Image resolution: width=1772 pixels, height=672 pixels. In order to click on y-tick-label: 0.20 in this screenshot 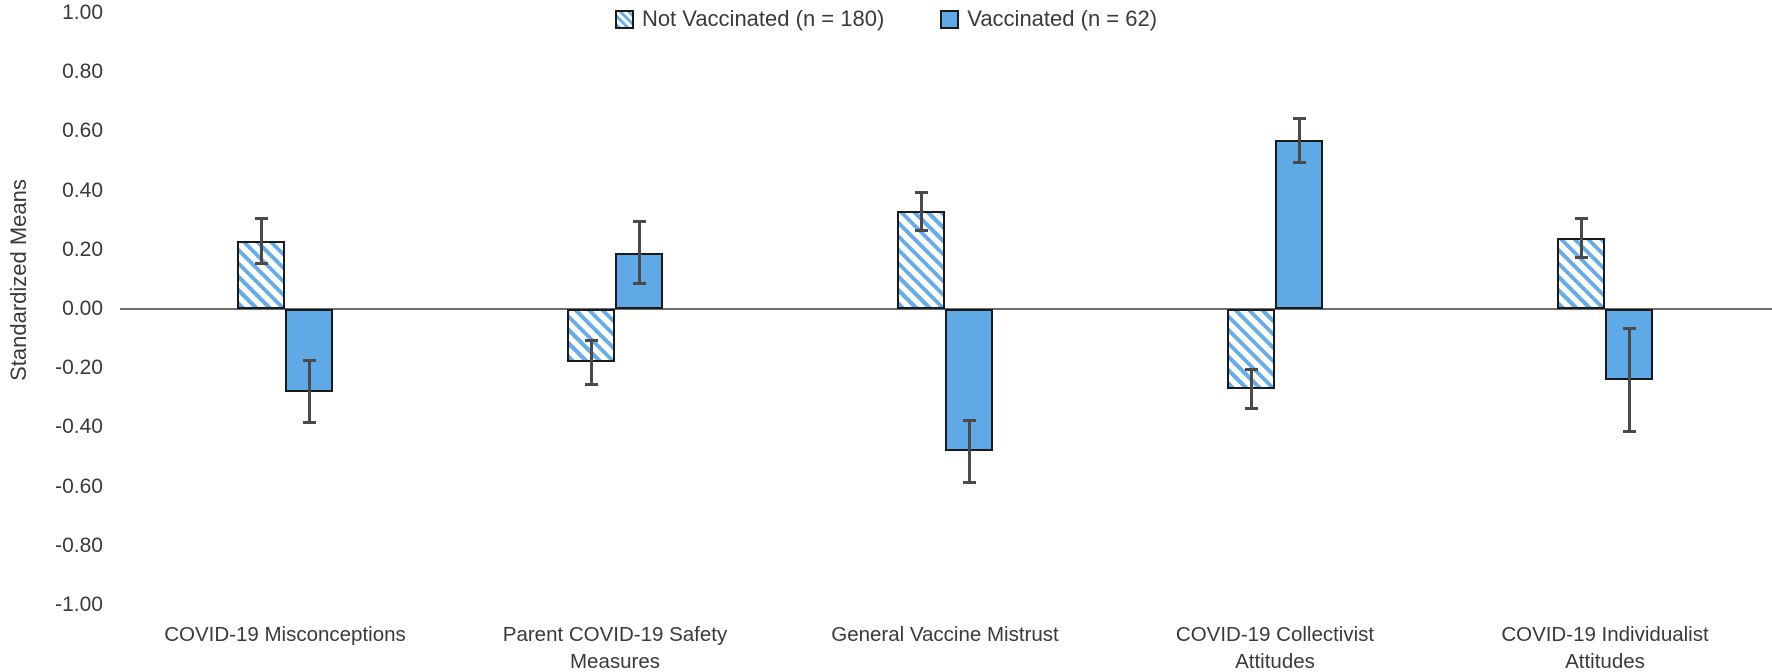, I will do `click(82, 249)`.